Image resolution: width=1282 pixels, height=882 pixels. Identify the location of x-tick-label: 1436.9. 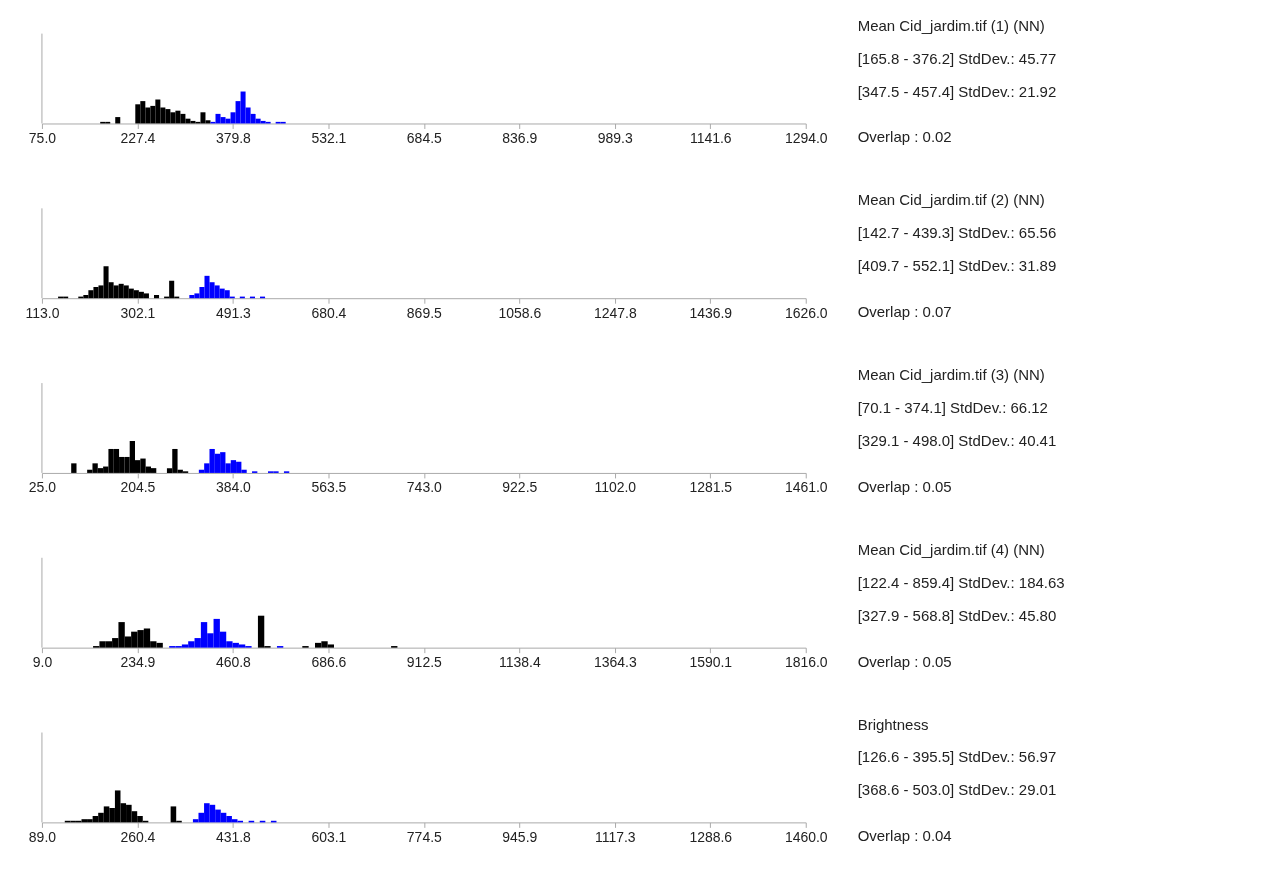
(711, 312).